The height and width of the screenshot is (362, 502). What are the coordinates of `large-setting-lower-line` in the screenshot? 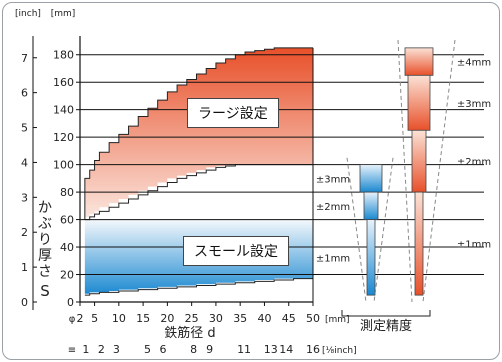 It's located at (198, 192).